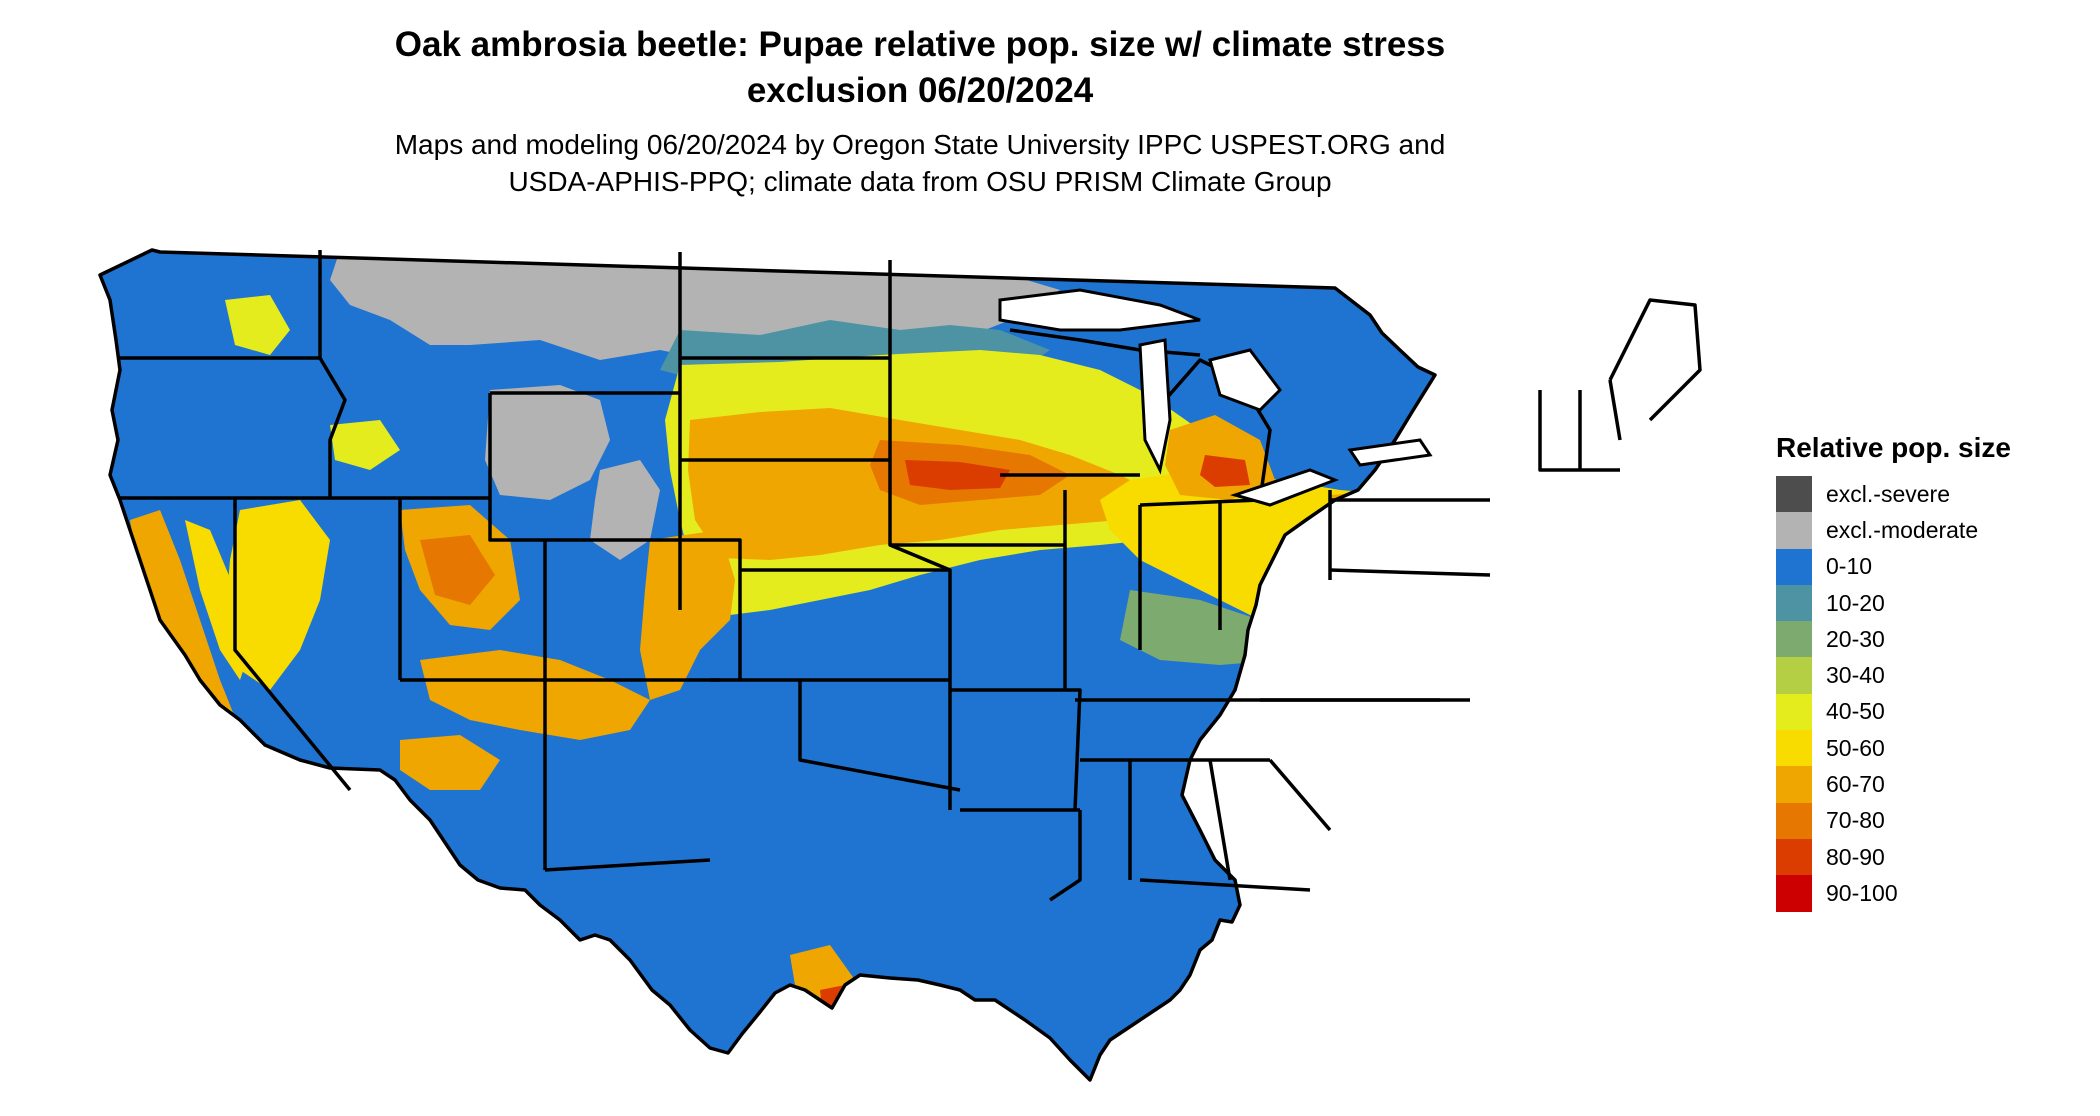 The height and width of the screenshot is (1116, 2100). I want to click on boundary-nh-me, so click(1615, 410).